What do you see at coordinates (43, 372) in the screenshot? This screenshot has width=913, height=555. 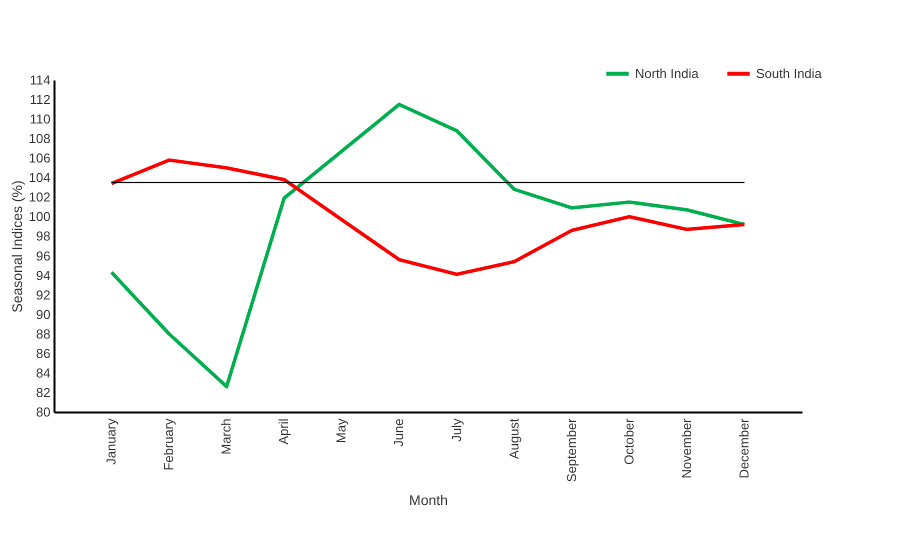 I see `y-tick-label: 84` at bounding box center [43, 372].